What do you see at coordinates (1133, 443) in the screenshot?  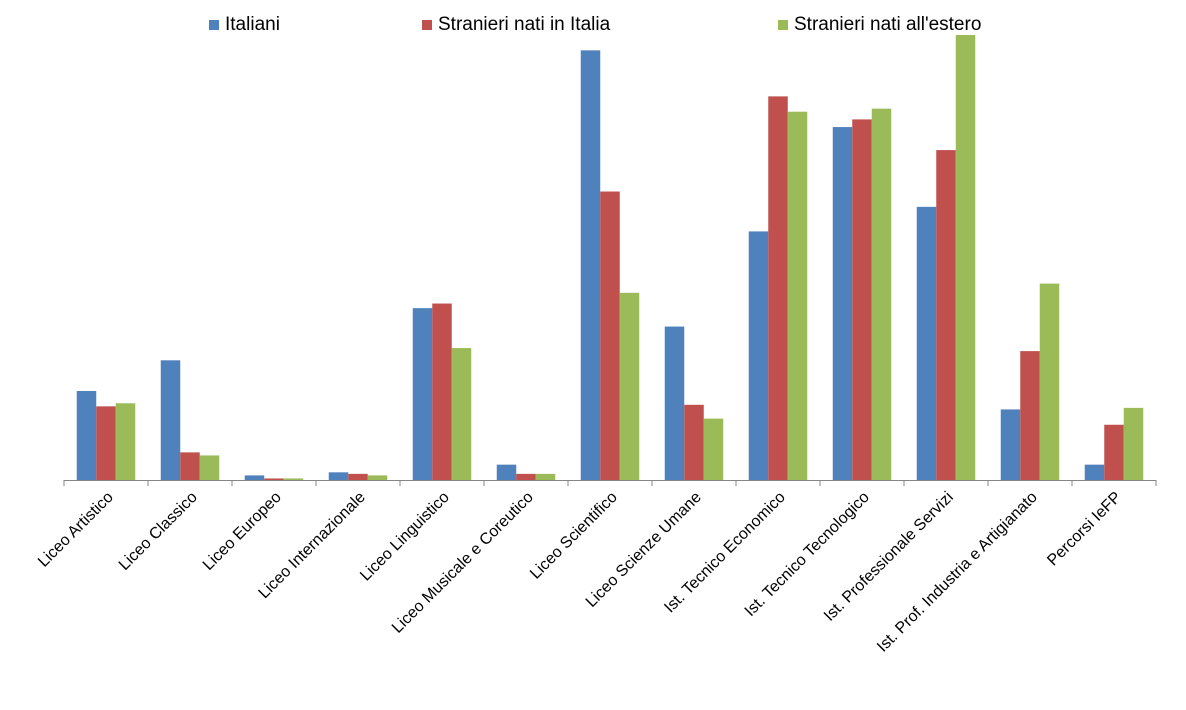 I see `bar-percorsi-iefp-stranieri-nati-all-estero` at bounding box center [1133, 443].